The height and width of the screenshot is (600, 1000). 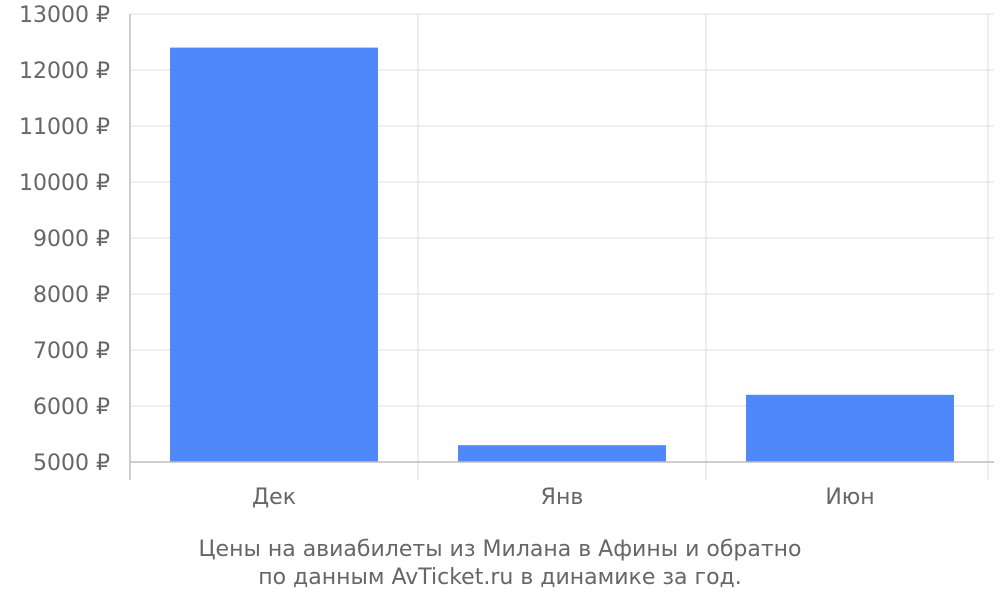 I want to click on x-axis-ticks: Дек Янв Июн, so click(x=563, y=497).